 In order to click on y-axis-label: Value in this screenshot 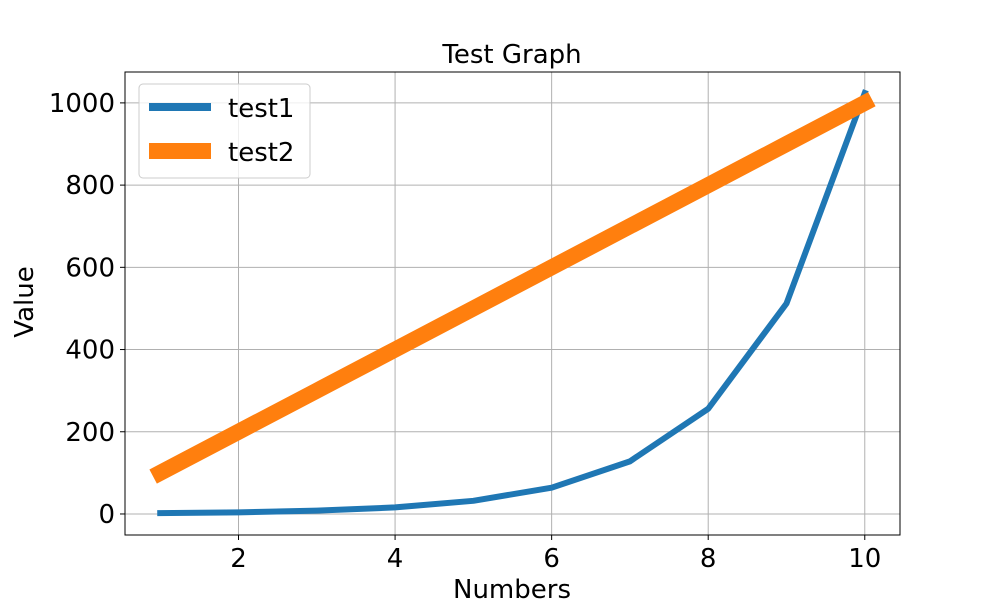, I will do `click(25, 301)`.